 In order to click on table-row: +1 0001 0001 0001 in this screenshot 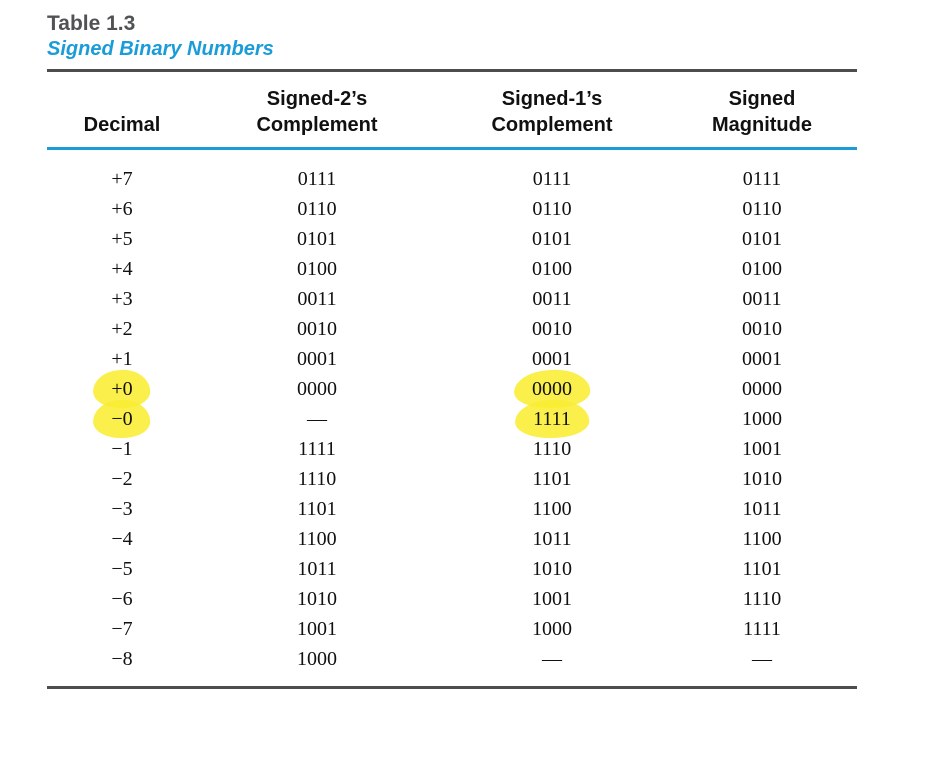, I will do `click(452, 359)`.